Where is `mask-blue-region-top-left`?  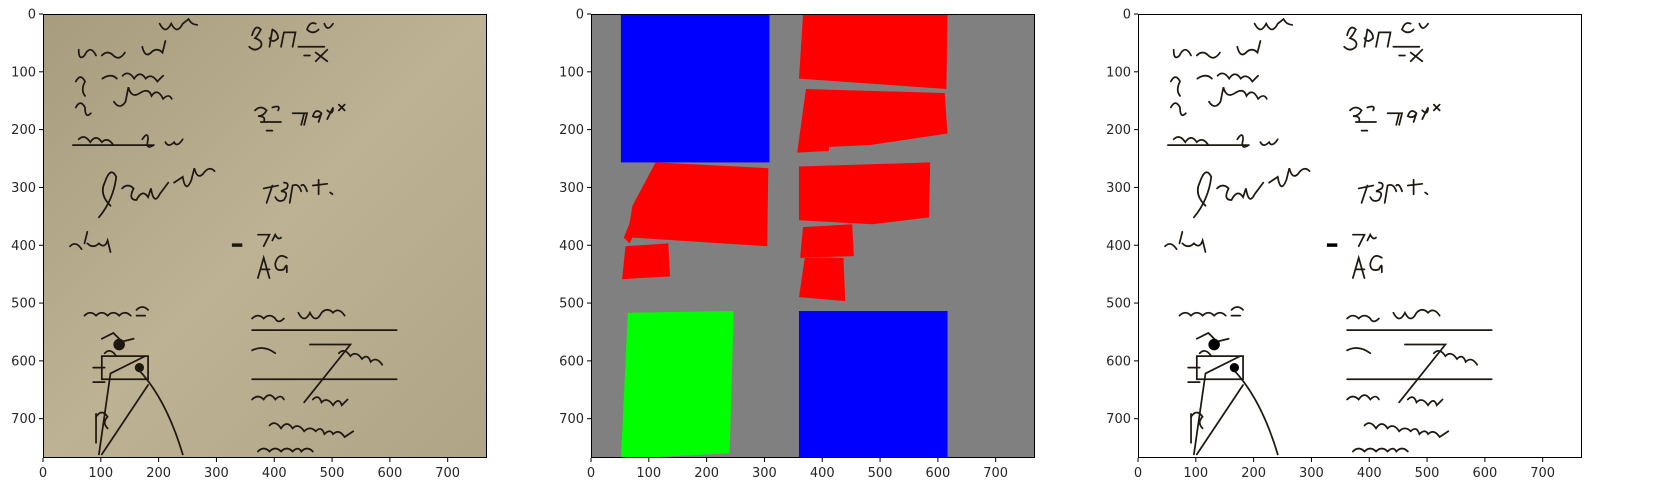
mask-blue-region-top-left is located at coordinates (695, 89).